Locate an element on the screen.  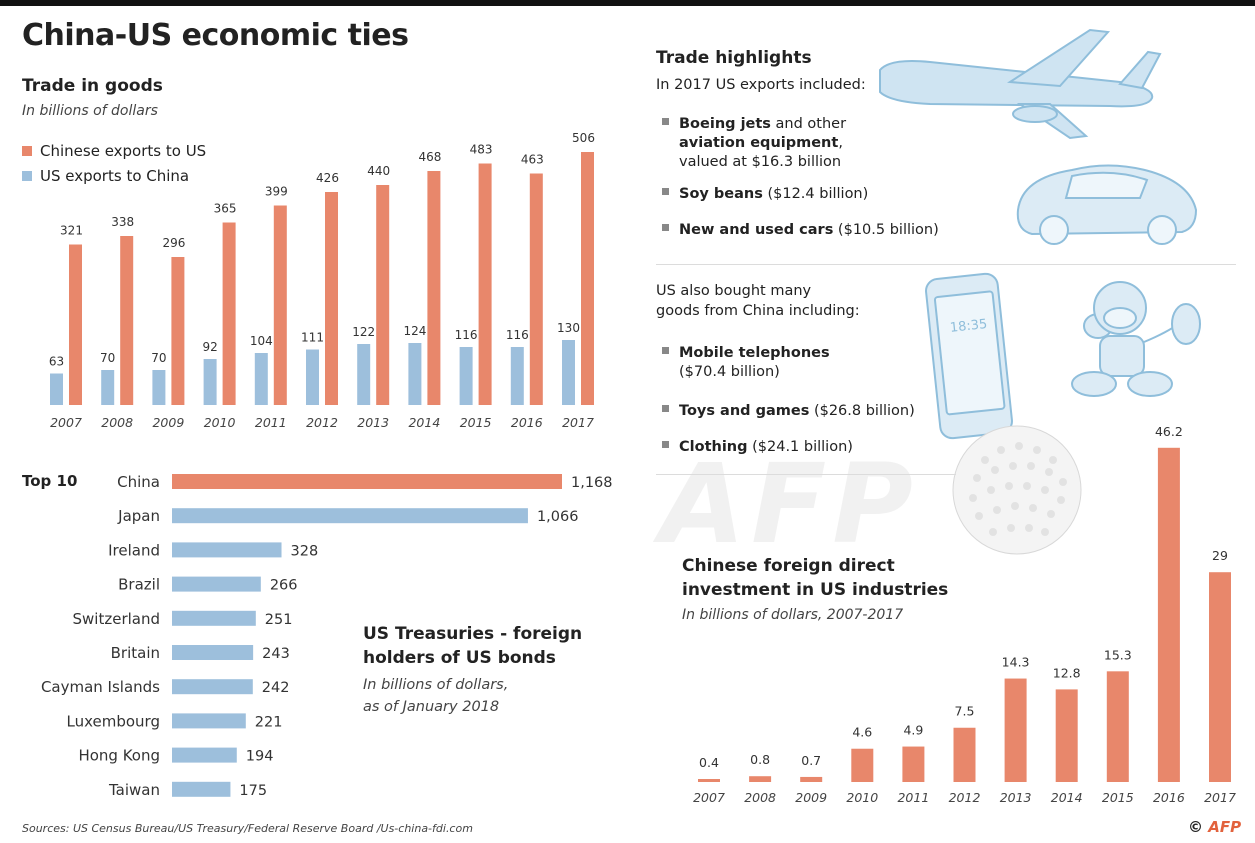
export-boeing-line3: valued at $16.3 billion is located at coordinates (760, 162).